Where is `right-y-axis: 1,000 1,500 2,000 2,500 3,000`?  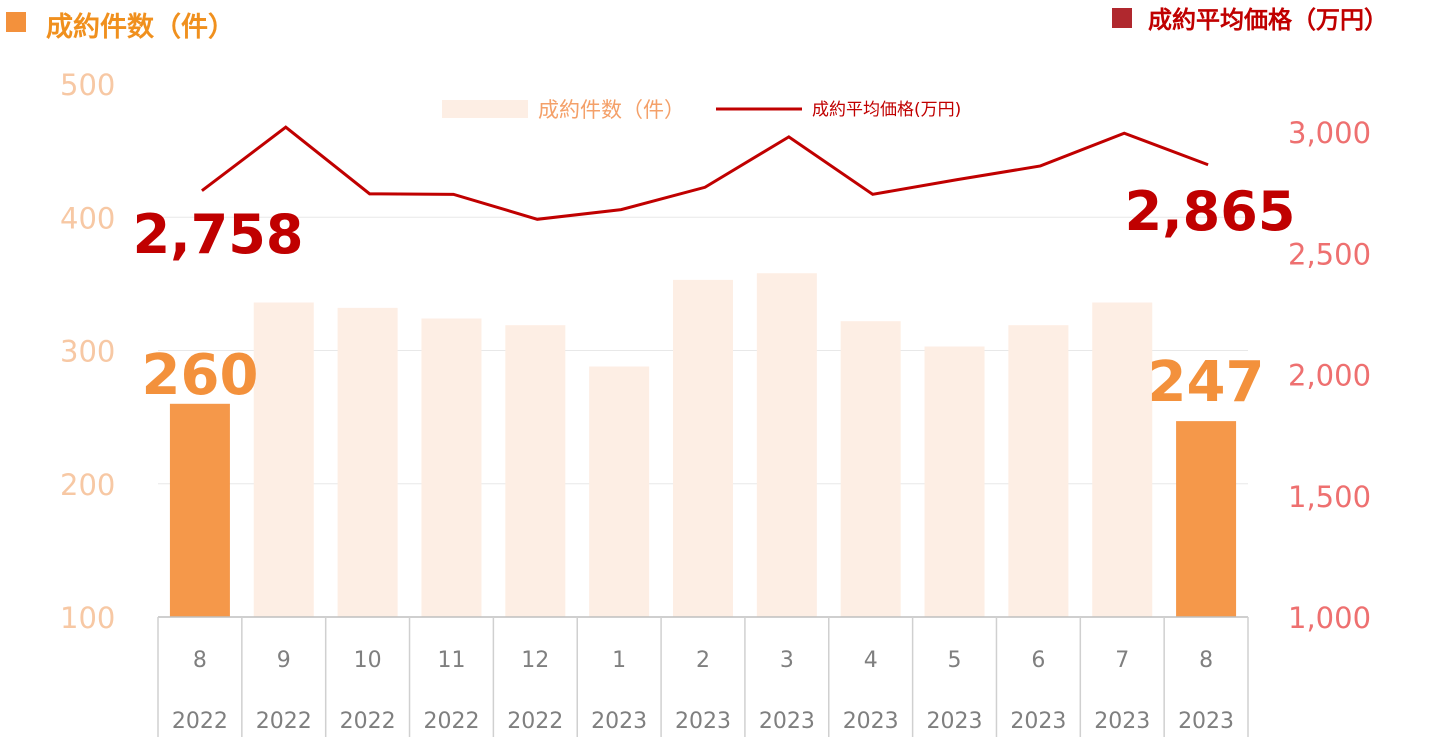 right-y-axis: 1,000 1,500 2,000 2,500 3,000 is located at coordinates (1329, 375).